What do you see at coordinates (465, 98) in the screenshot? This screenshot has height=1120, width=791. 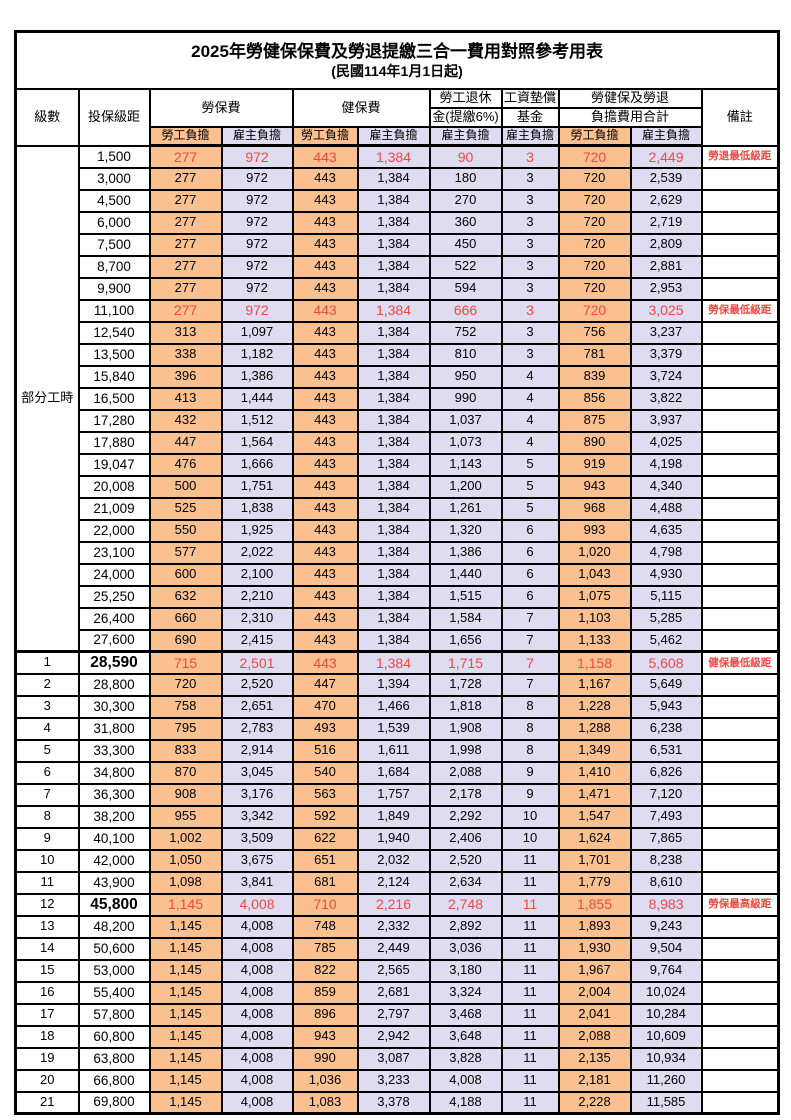 I see `col-header-pension-line1: 勞工退休` at bounding box center [465, 98].